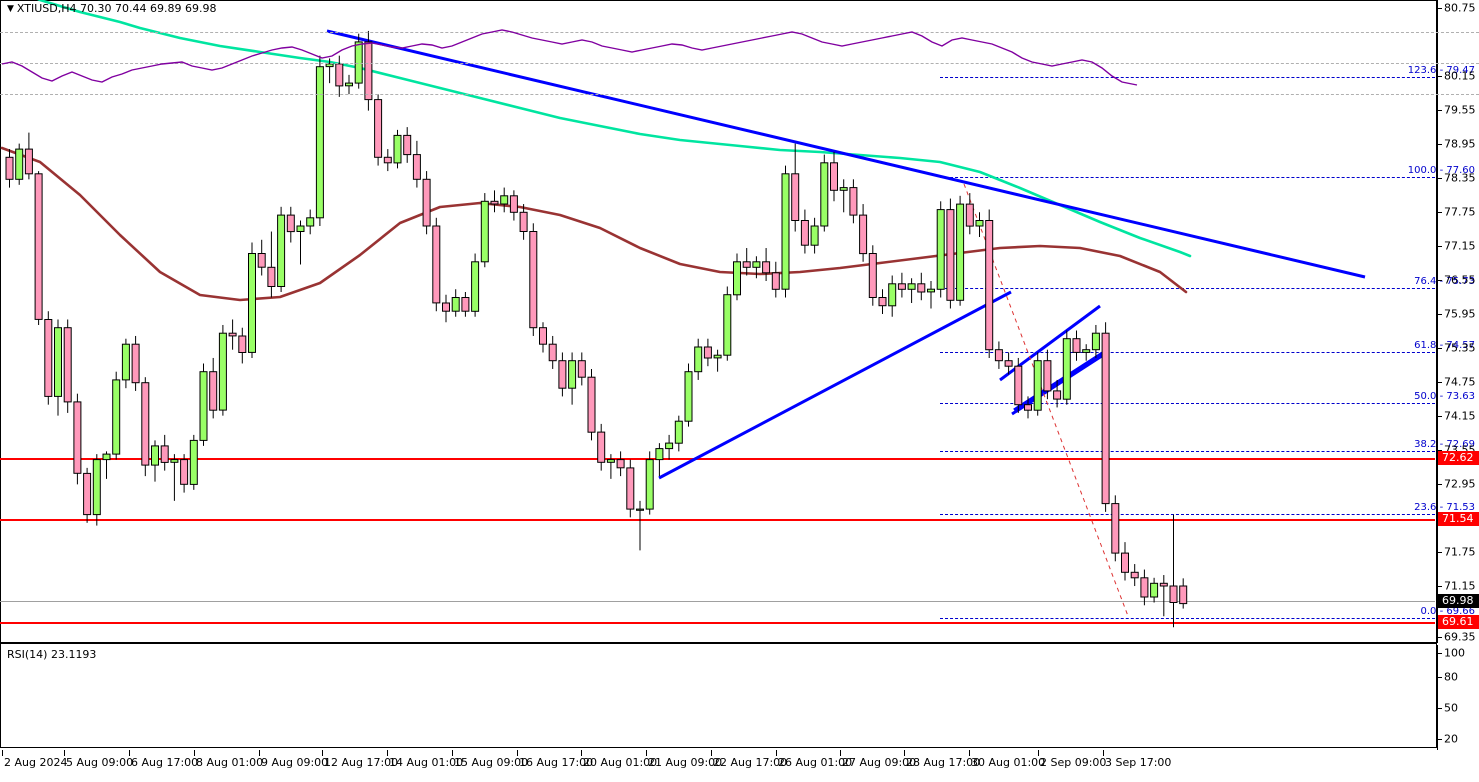 The width and height of the screenshot is (1479, 782). Describe the element at coordinates (1444, 507) in the screenshot. I see `fibonacci-label: 23.6 - 71.53` at that location.